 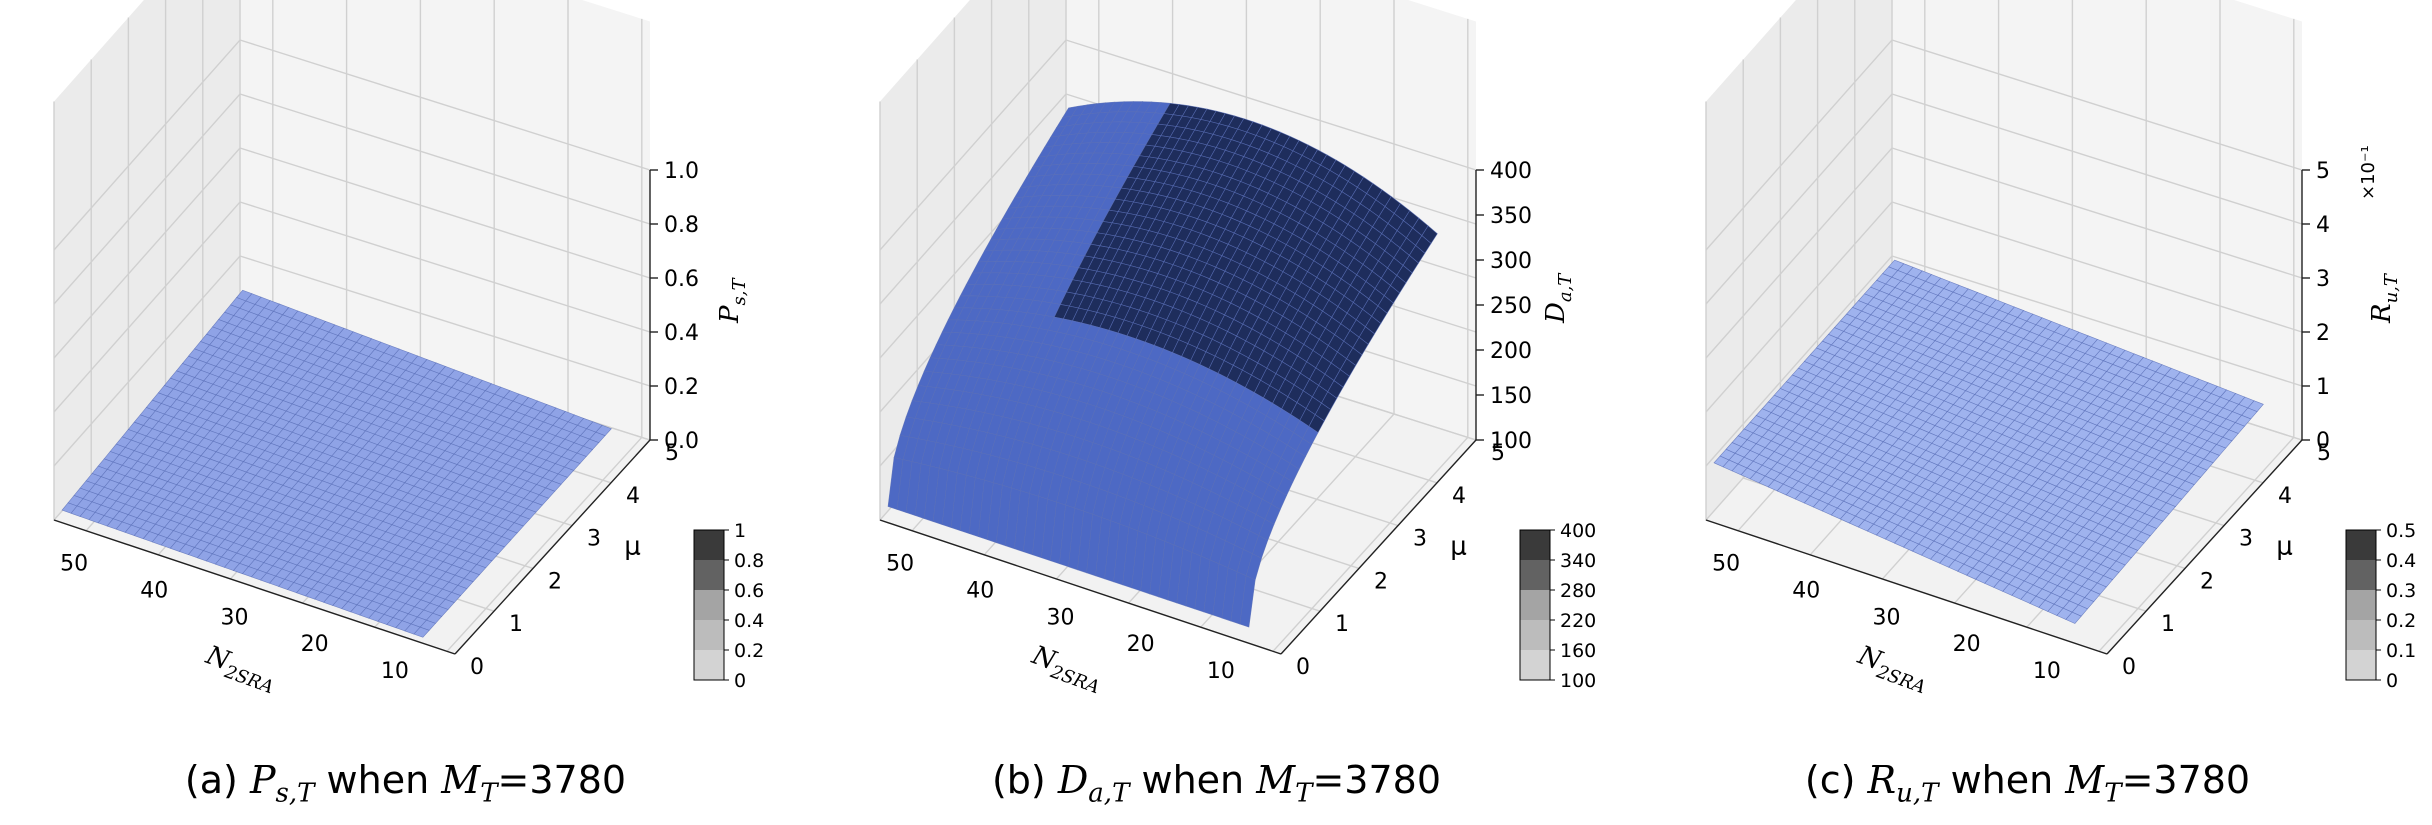 I want to click on colorbar-tick-label: 0.6, so click(x=749, y=591).